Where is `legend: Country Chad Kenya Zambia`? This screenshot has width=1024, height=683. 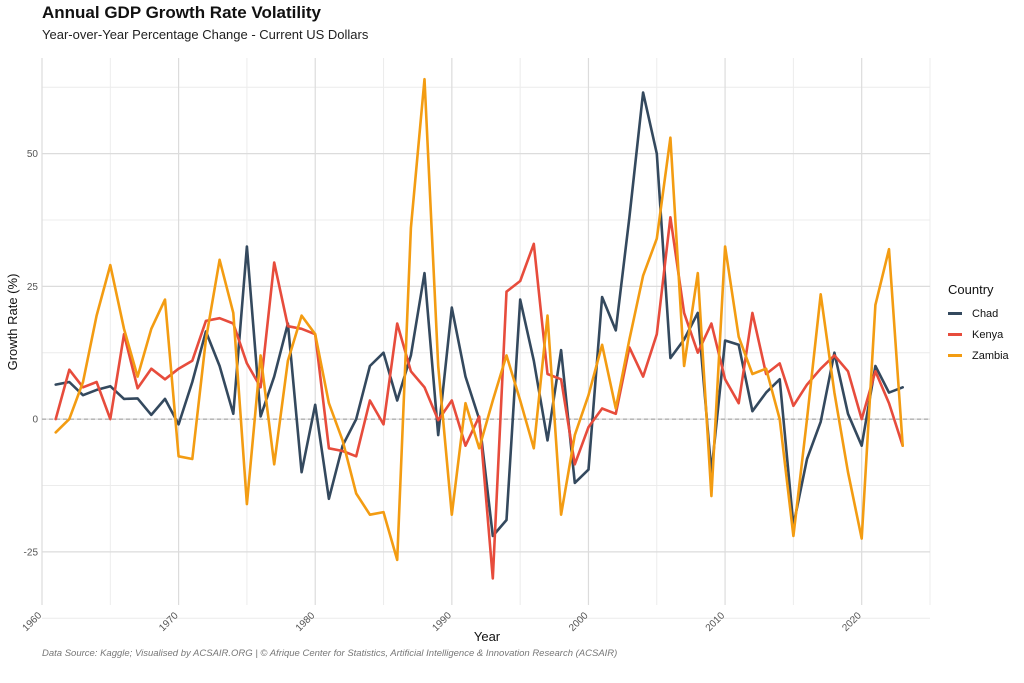 legend: Country Chad Kenya Zambia is located at coordinates (978, 324).